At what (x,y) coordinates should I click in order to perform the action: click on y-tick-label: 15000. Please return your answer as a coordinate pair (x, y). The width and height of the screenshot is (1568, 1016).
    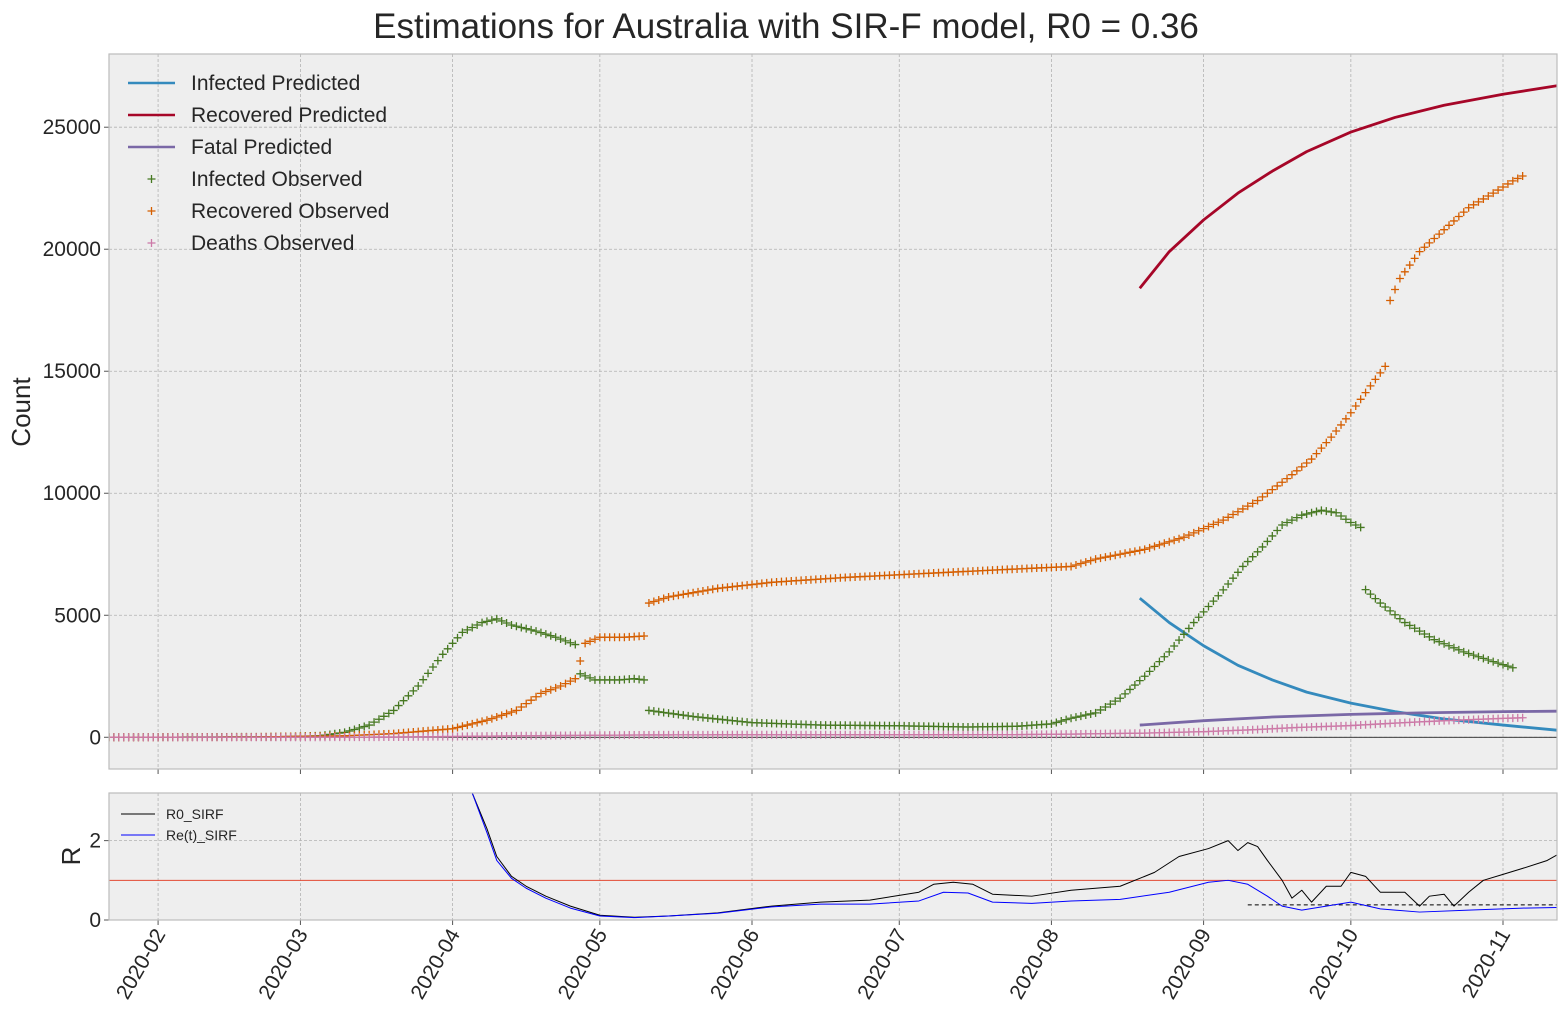
    Looking at the image, I should click on (72, 371).